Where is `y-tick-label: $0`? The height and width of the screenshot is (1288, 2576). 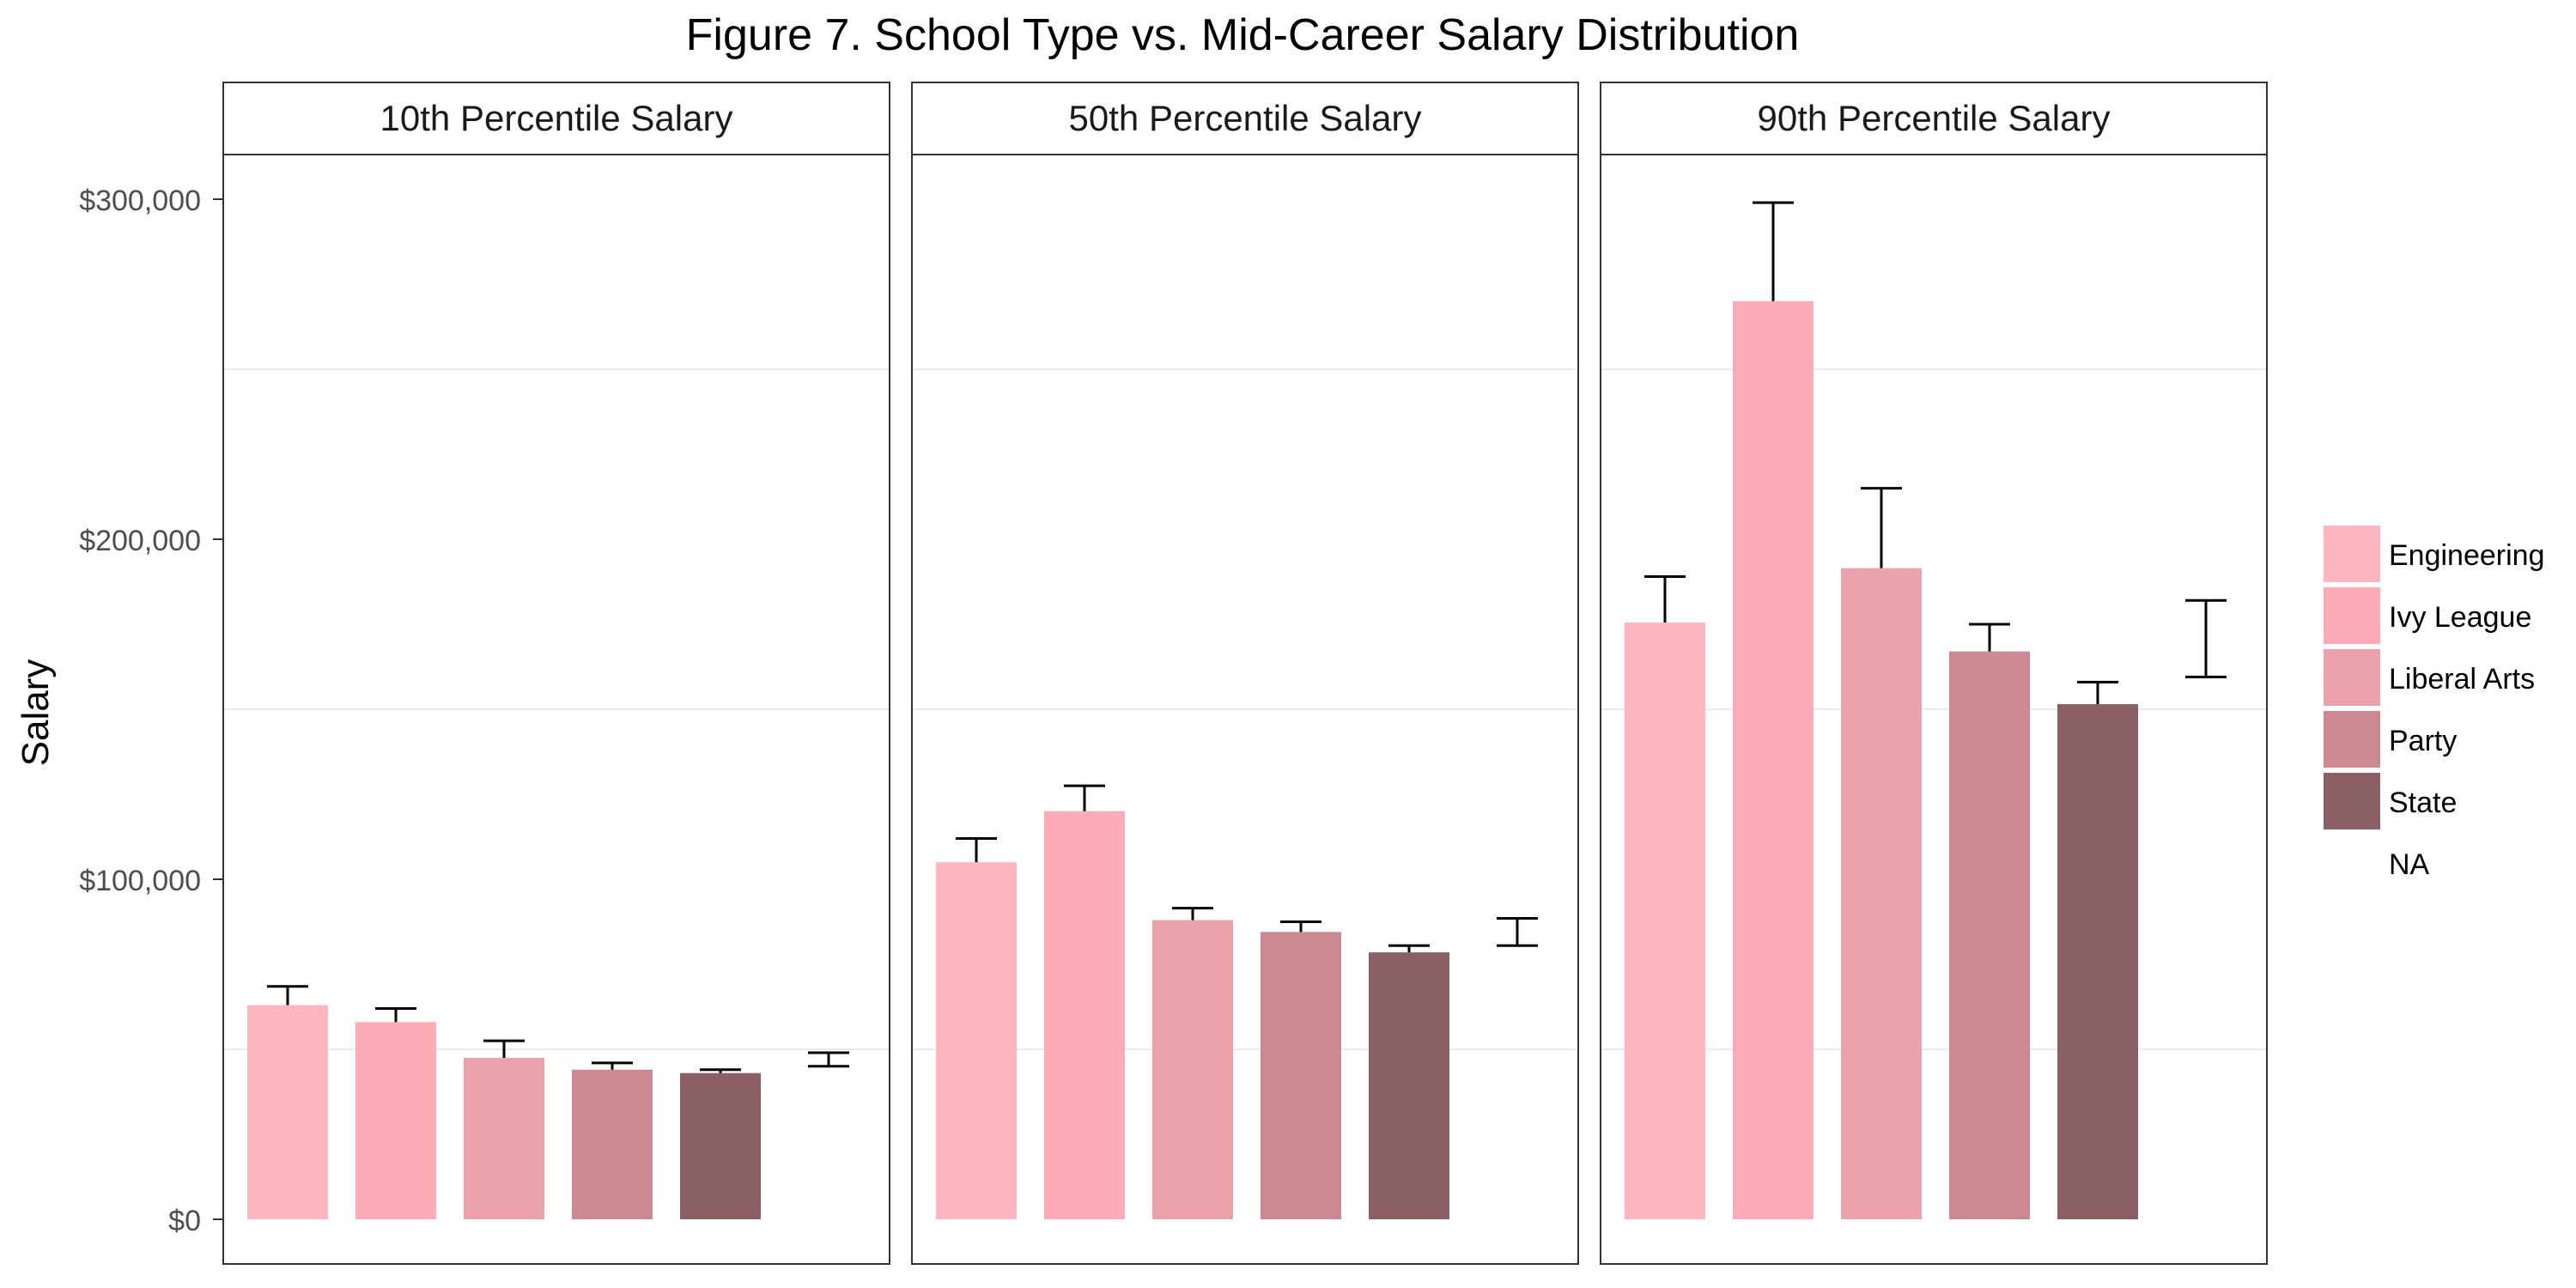
y-tick-label: $0 is located at coordinates (185, 1221).